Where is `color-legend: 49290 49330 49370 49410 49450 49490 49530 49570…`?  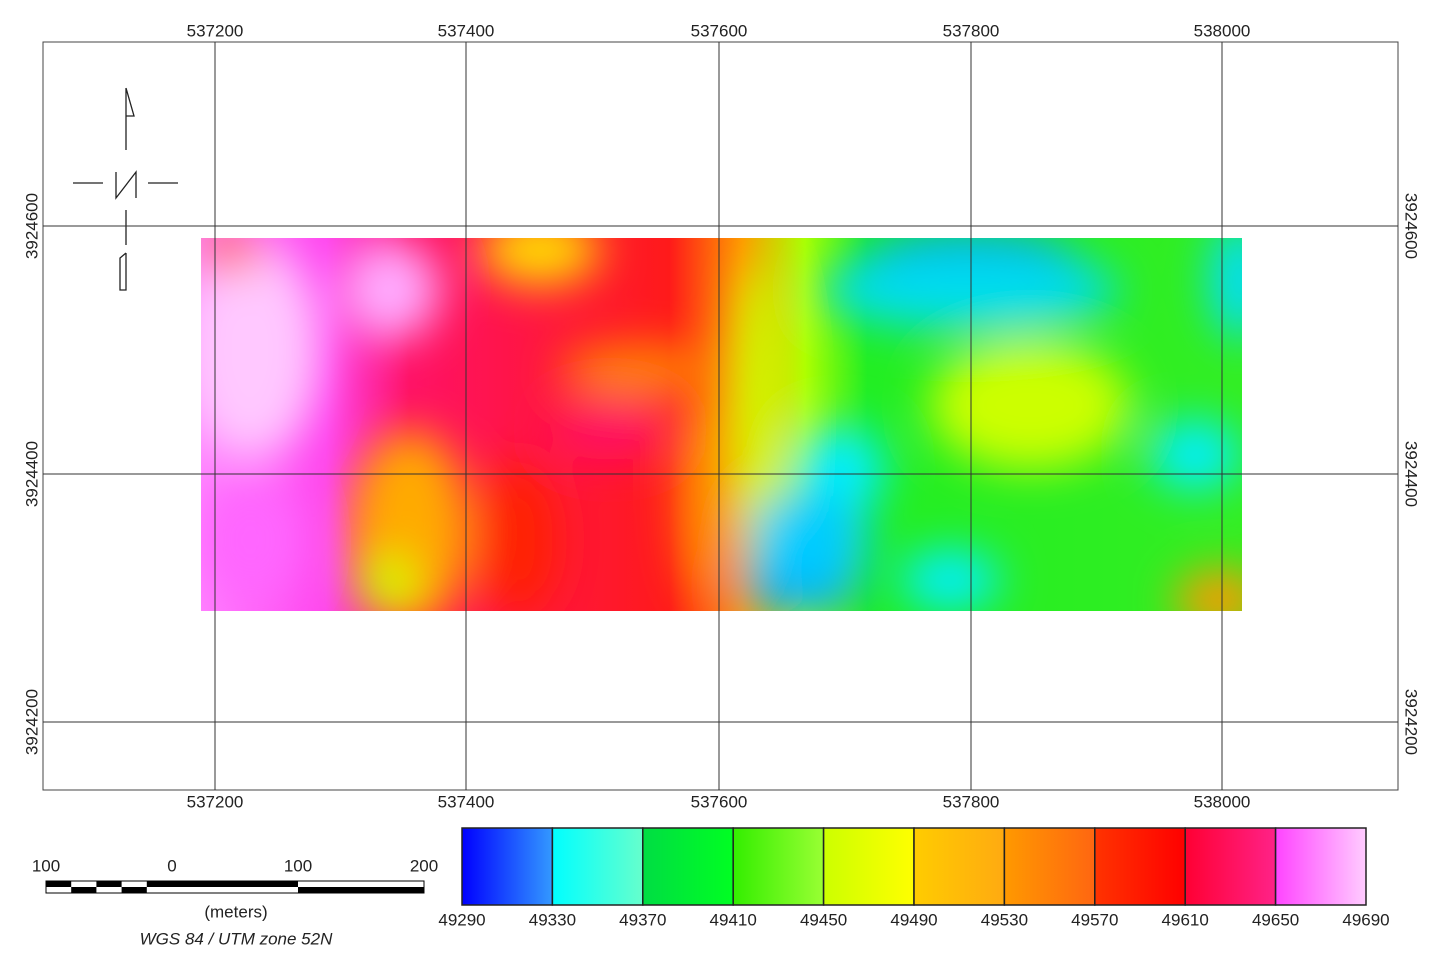 color-legend: 49290 49330 49370 49410 49450 49490 49530 49570… is located at coordinates (914, 878).